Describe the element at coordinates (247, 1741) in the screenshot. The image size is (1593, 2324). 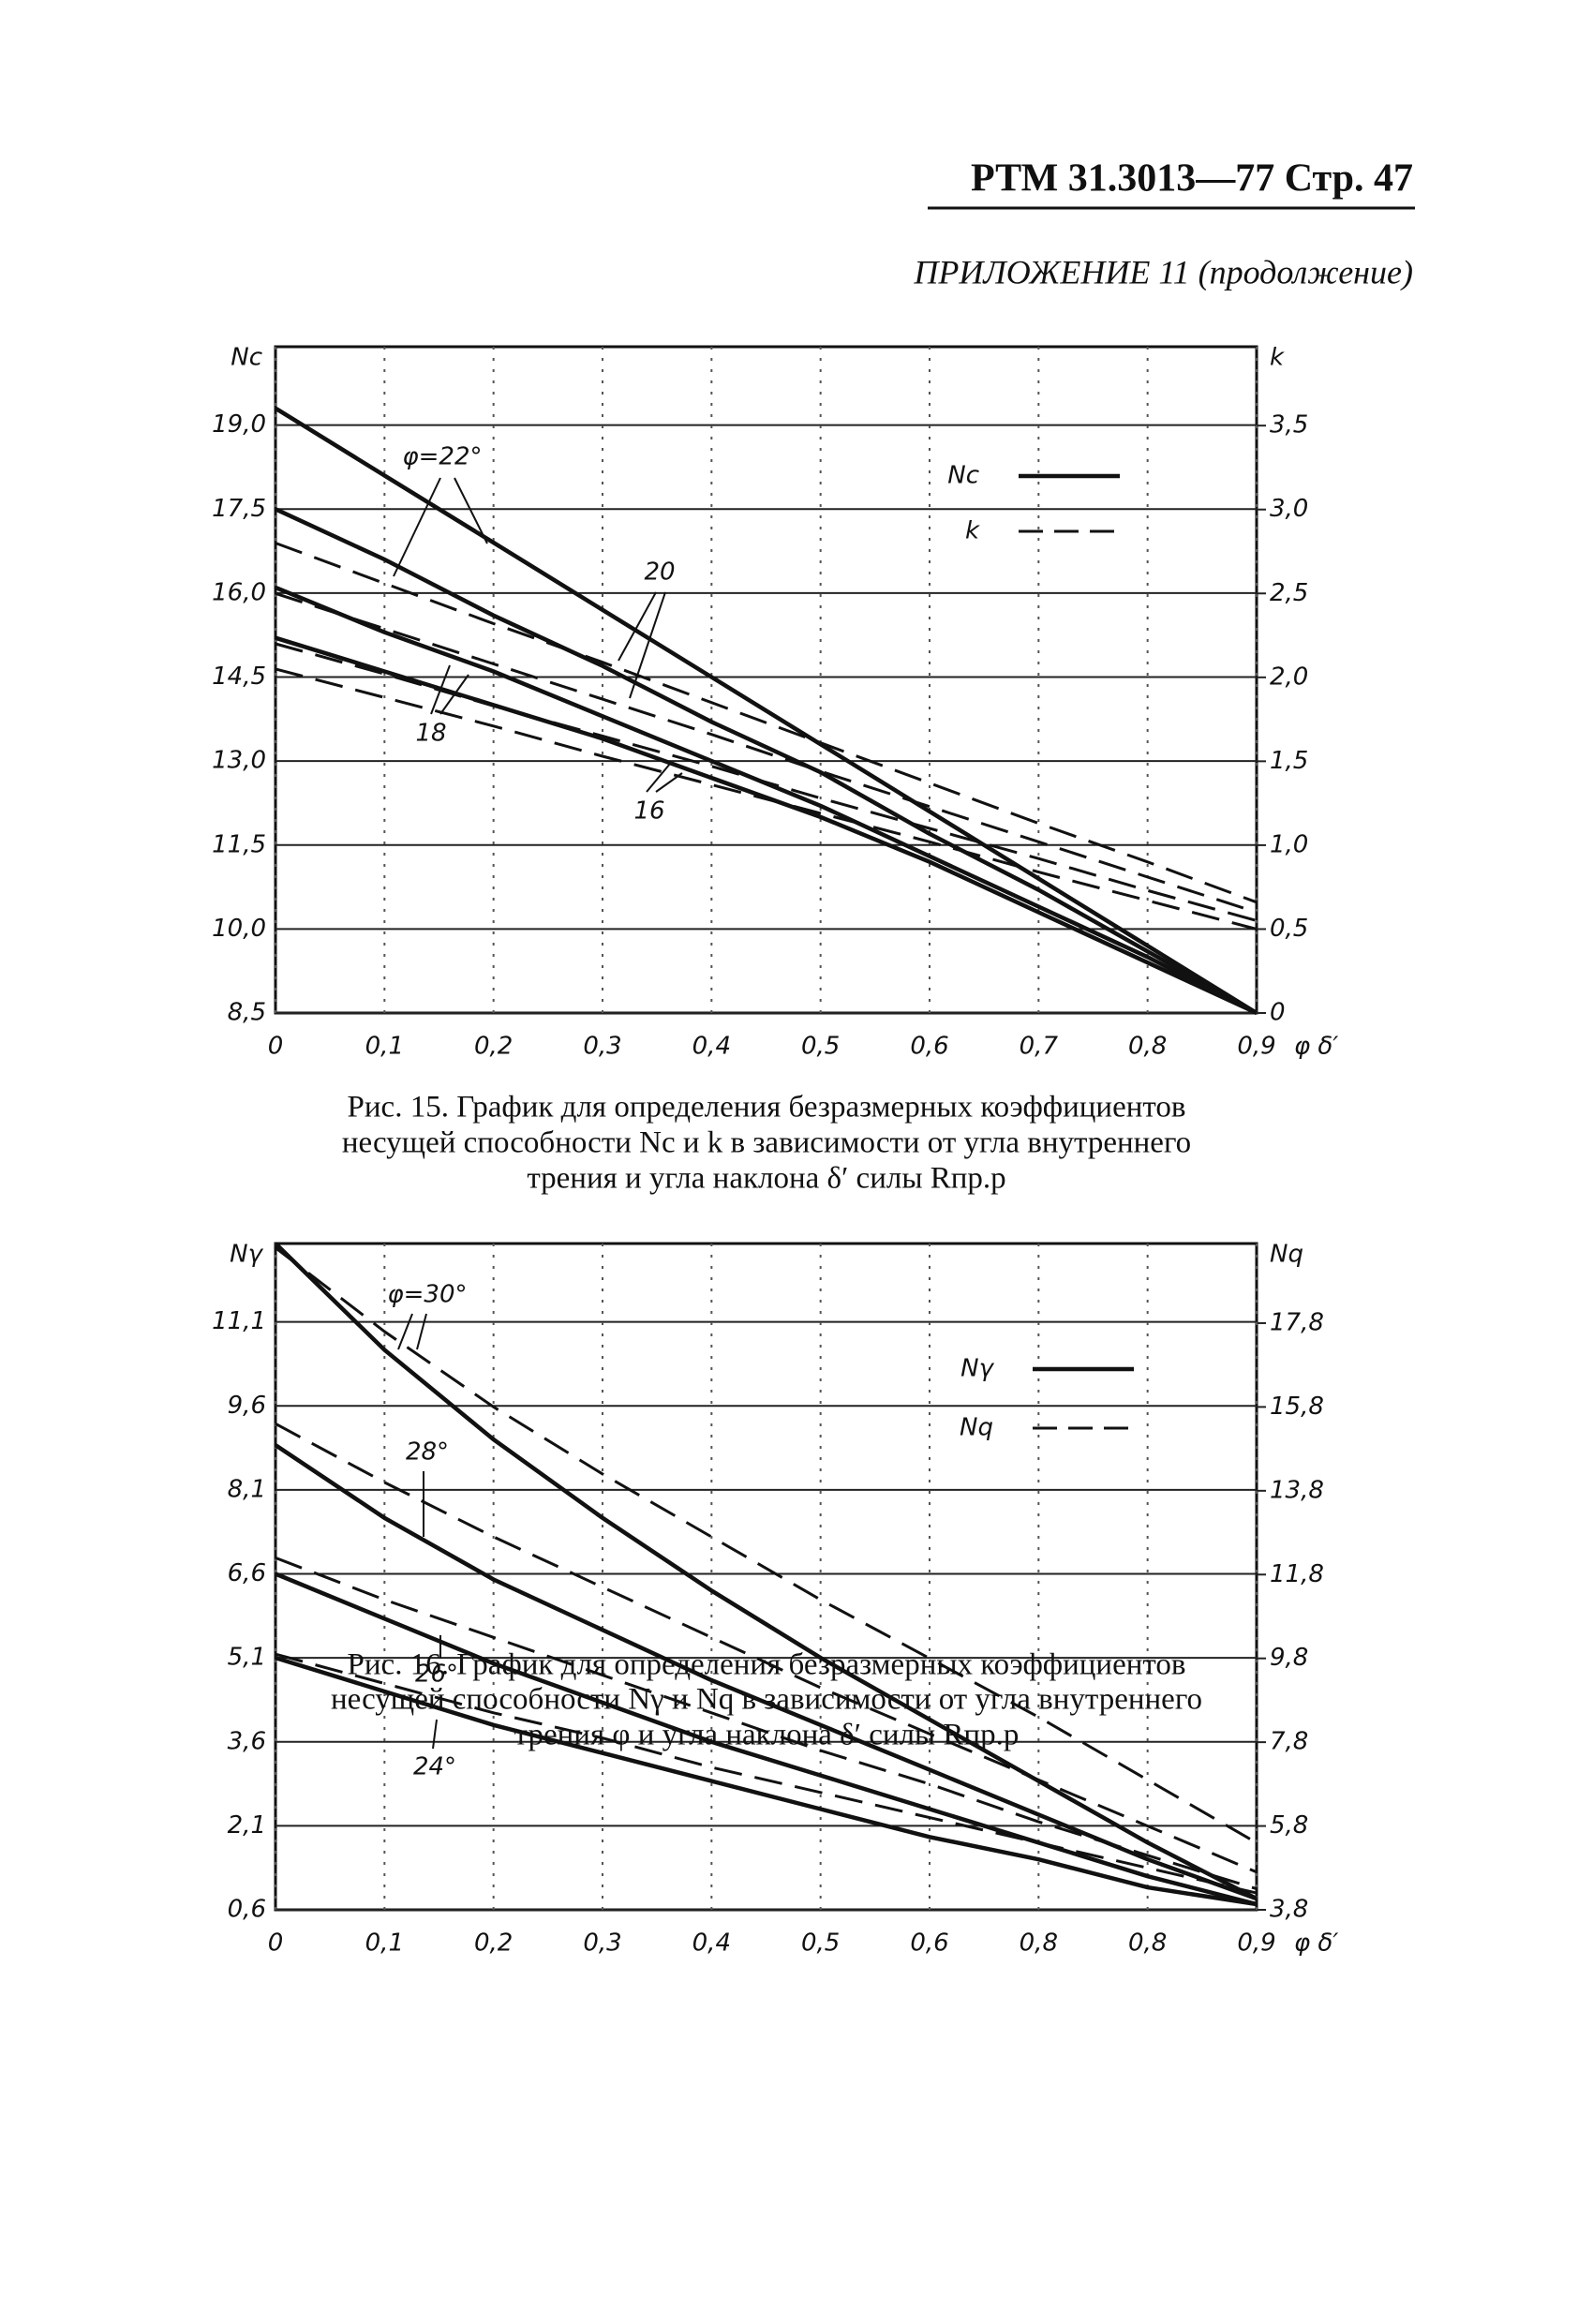
I see `y-tick-label: 3,6` at that location.